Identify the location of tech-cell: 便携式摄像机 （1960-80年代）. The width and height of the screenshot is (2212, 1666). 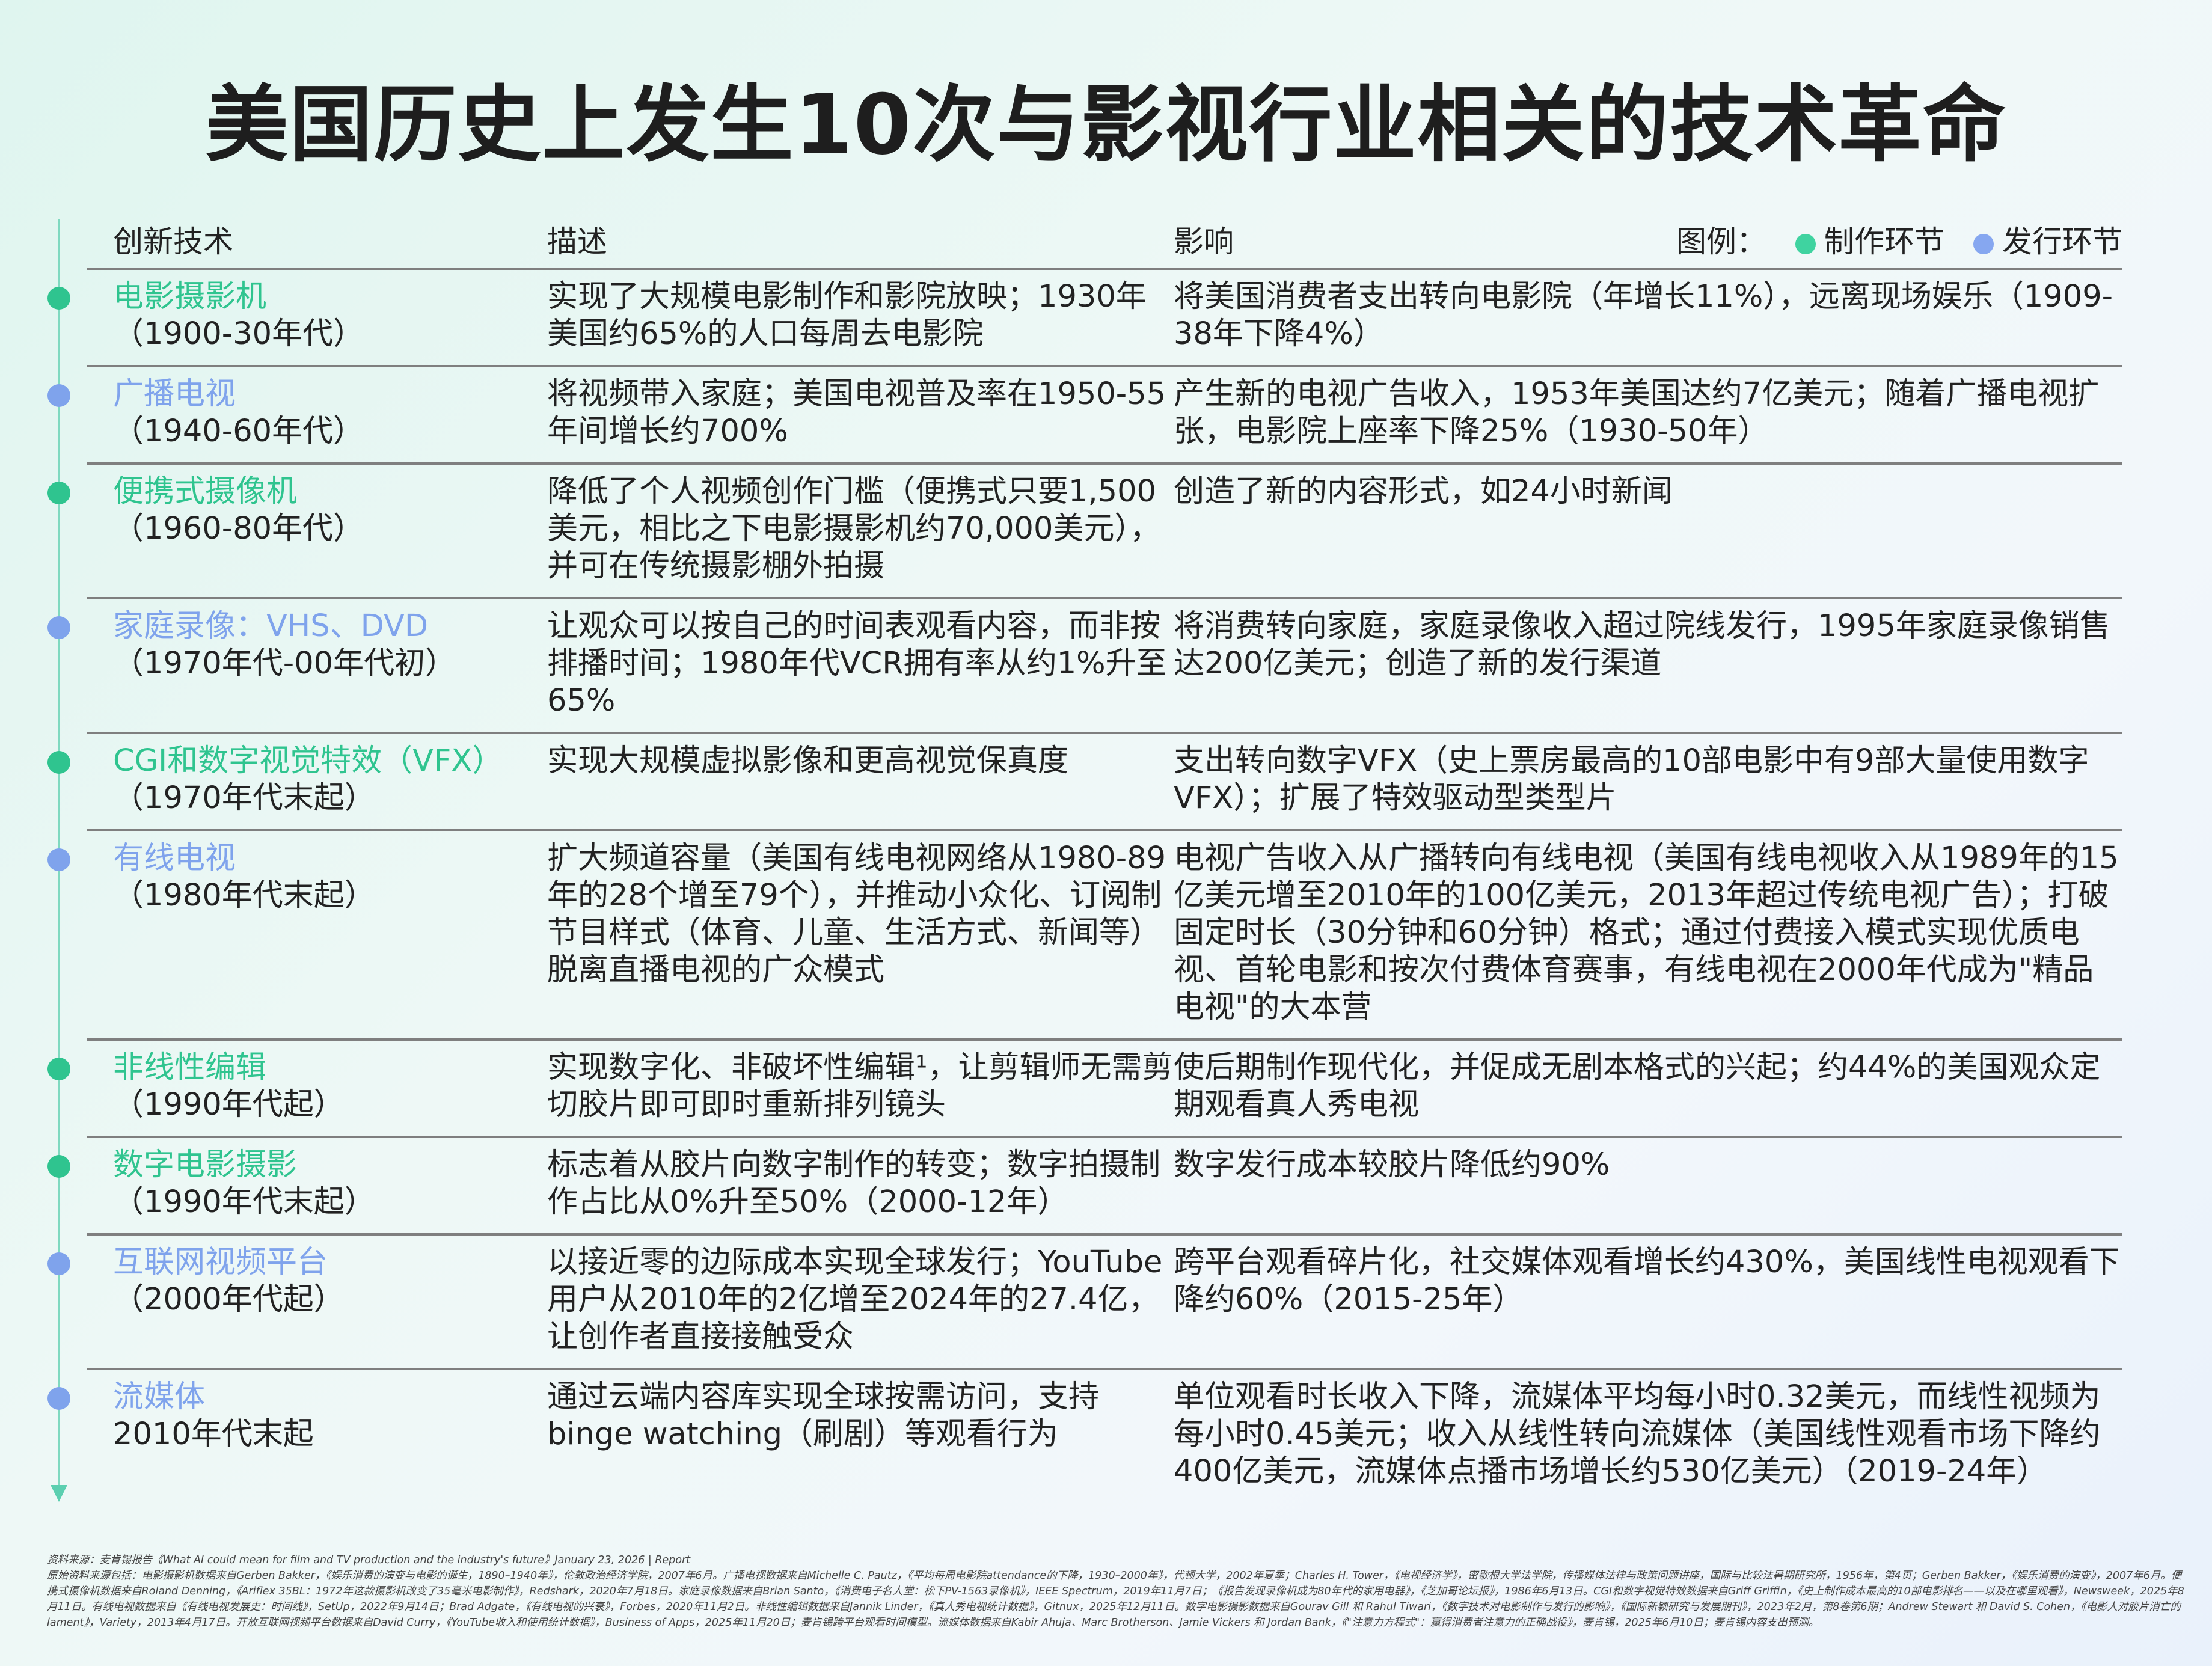
(317, 529).